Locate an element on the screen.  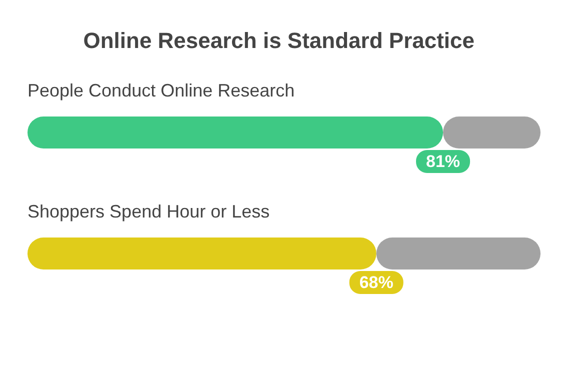
y-tick-label: Shoppers Spend Hour or Less is located at coordinates (149, 212).